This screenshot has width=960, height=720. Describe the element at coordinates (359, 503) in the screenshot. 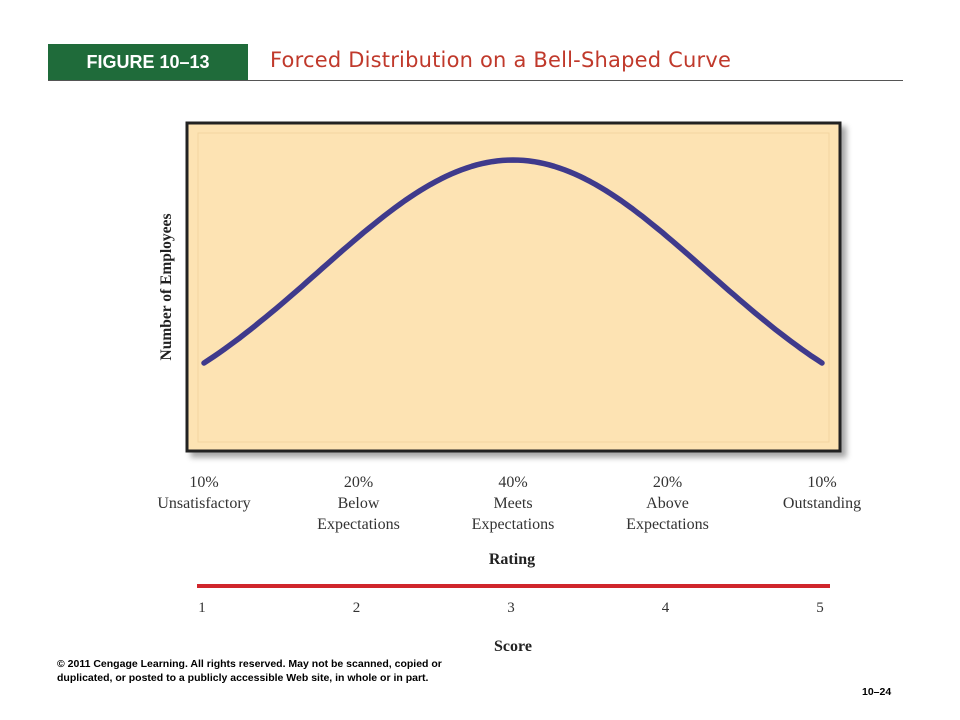

I see `rating-label-line1: Below` at that location.